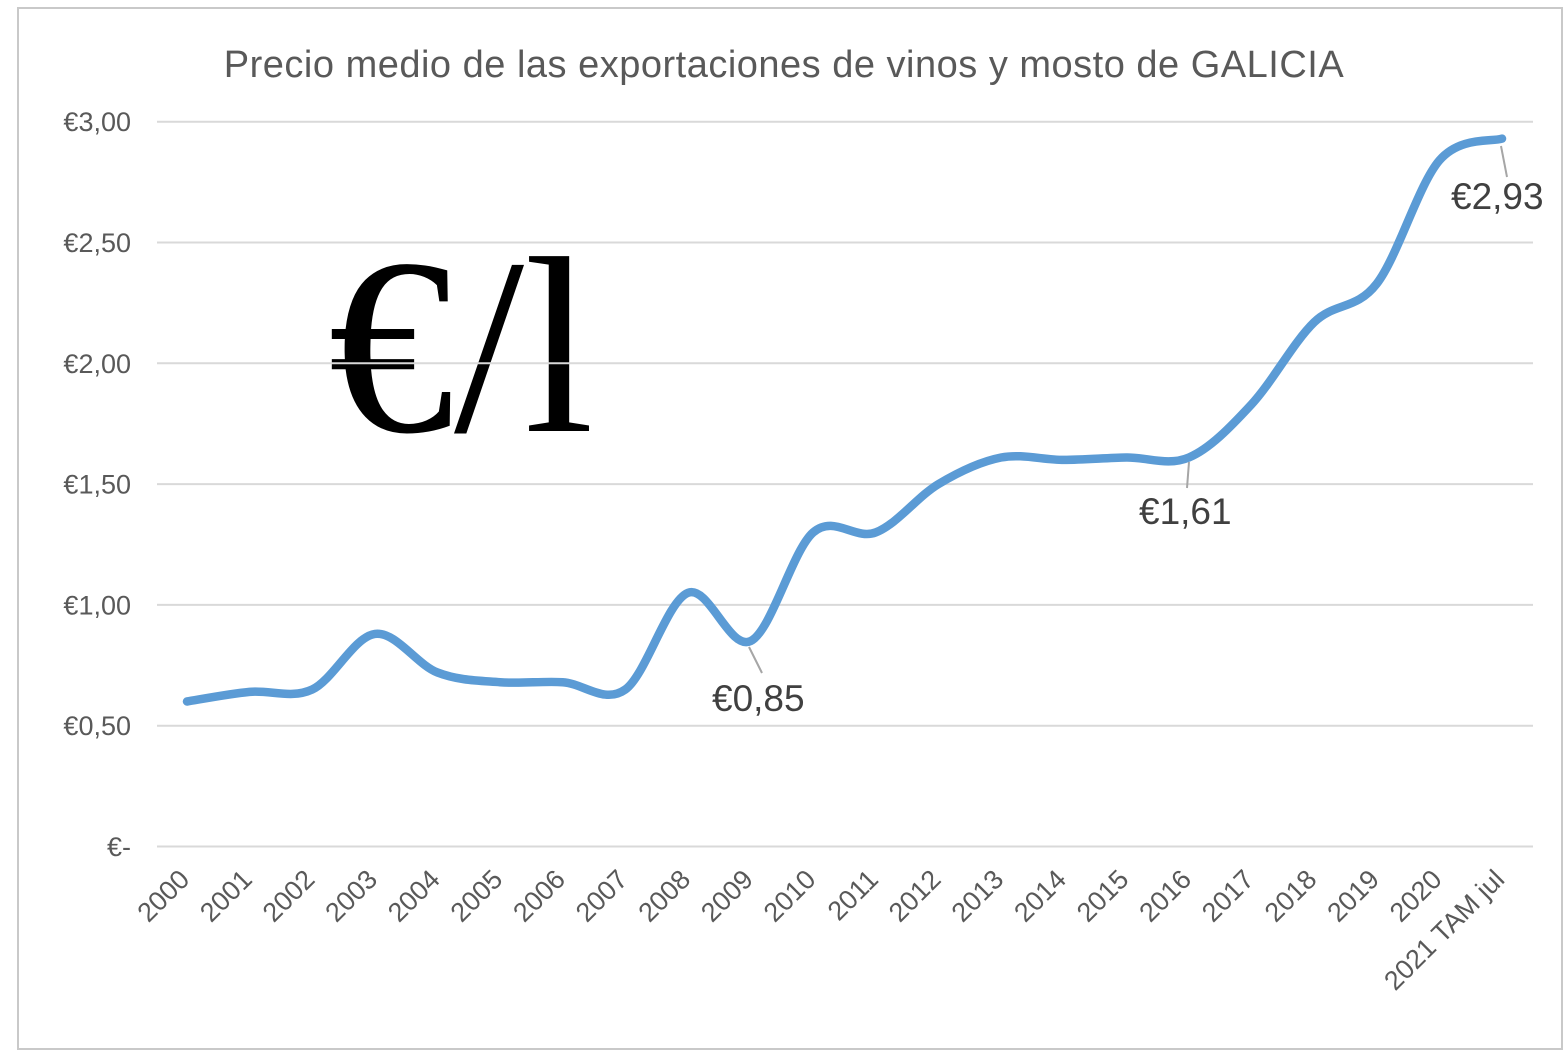  Describe the element at coordinates (915, 896) in the screenshot. I see `x-axis-tick-label: 2012` at that location.